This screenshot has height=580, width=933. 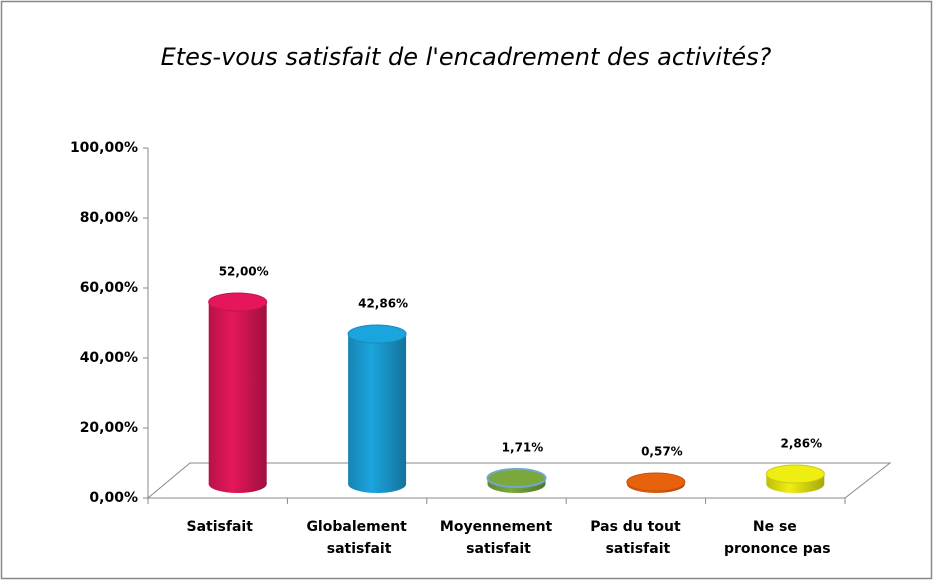 What do you see at coordinates (777, 538) in the screenshot?
I see `x-tick-label: Ne se prononce pas` at bounding box center [777, 538].